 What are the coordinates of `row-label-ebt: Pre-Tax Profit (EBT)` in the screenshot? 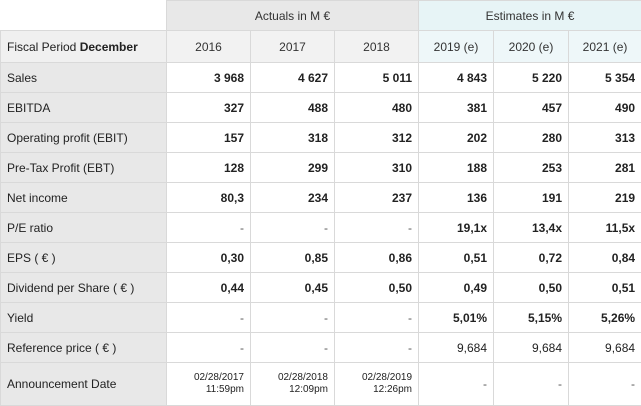 It's located at (84, 168).